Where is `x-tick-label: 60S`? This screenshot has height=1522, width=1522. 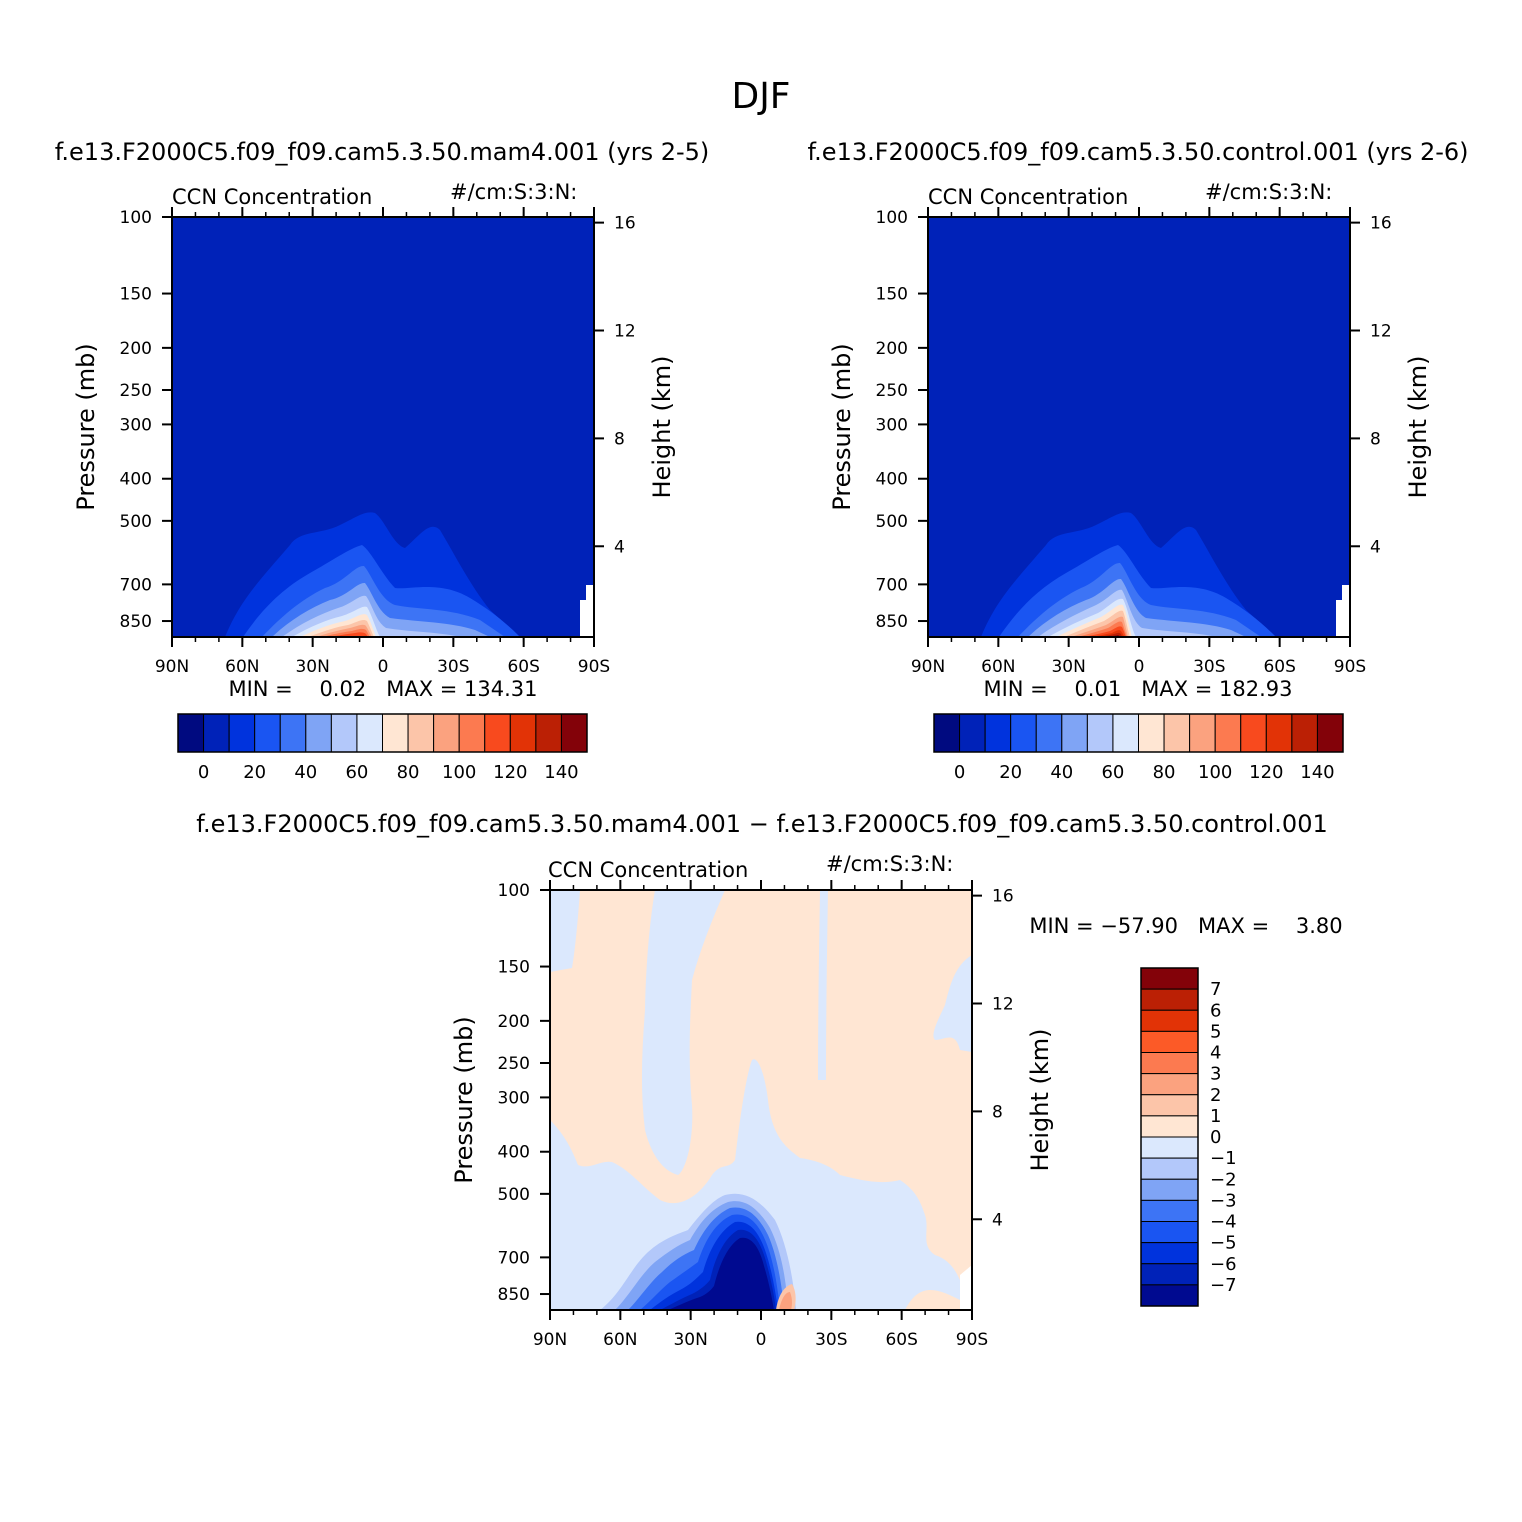 x-tick-label: 60S is located at coordinates (523, 667).